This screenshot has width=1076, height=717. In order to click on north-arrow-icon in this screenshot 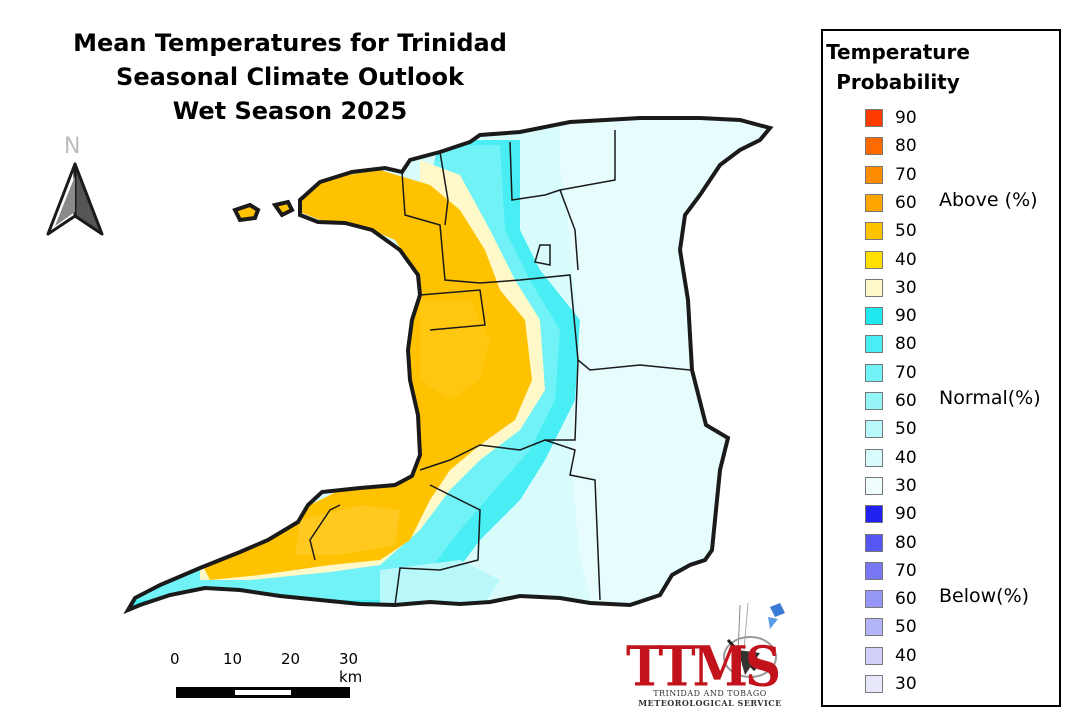, I will do `click(75, 199)`.